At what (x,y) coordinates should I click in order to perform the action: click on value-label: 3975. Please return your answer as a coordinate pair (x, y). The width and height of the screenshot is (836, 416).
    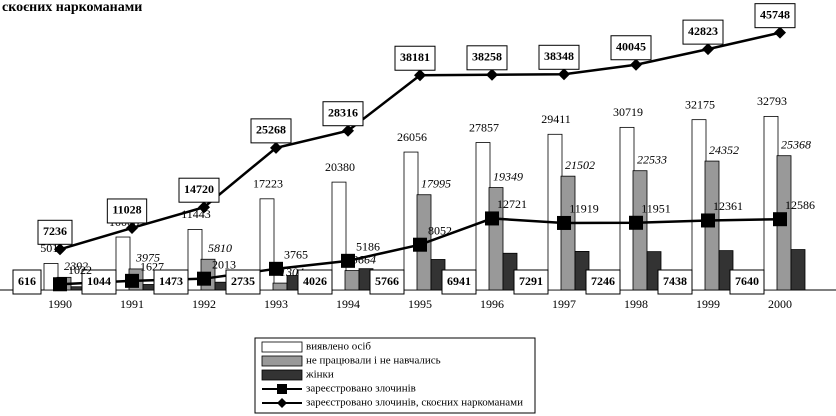
    Looking at the image, I should click on (147, 258).